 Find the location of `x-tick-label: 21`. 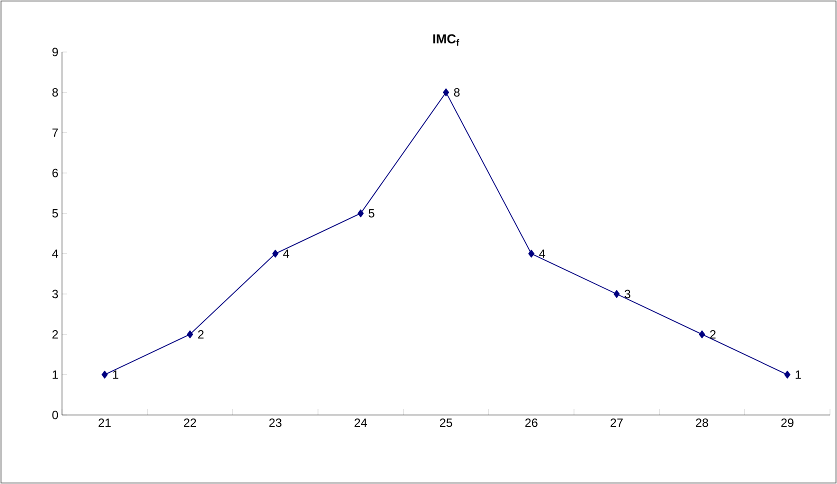

x-tick-label: 21 is located at coordinates (104, 422).